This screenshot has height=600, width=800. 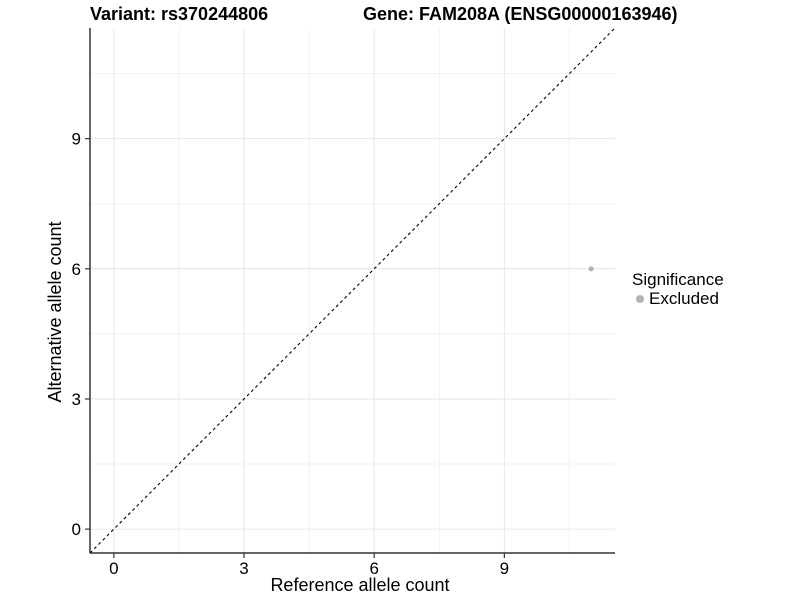 I want to click on x-axis-title: Reference allele count, so click(x=359, y=585).